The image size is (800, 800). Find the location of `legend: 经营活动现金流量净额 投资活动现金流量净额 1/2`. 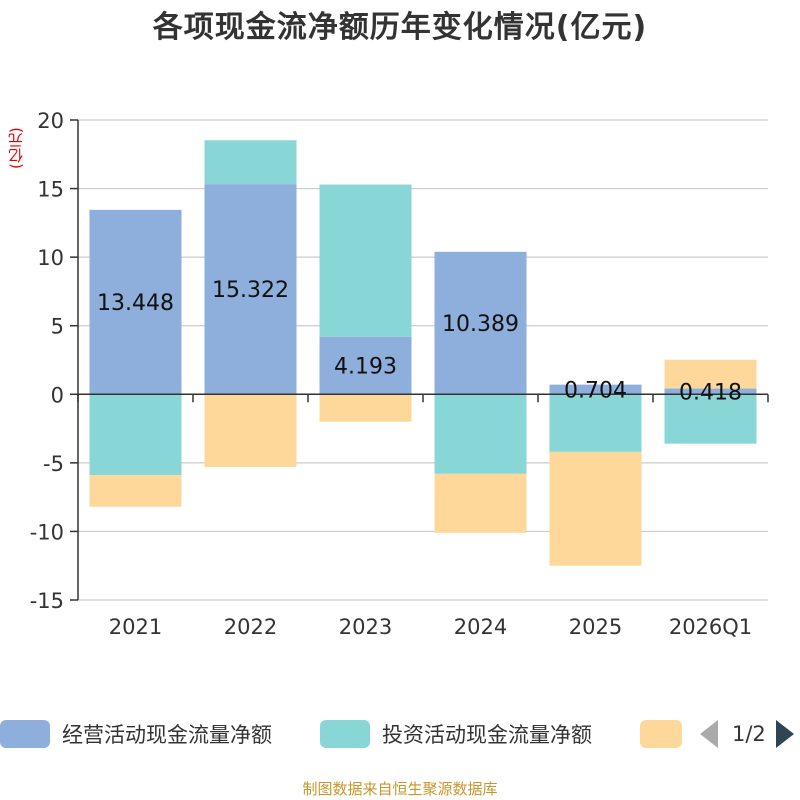

legend: 经营活动现金流量净额 投资活动现金流量净额 1/2 is located at coordinates (400, 735).